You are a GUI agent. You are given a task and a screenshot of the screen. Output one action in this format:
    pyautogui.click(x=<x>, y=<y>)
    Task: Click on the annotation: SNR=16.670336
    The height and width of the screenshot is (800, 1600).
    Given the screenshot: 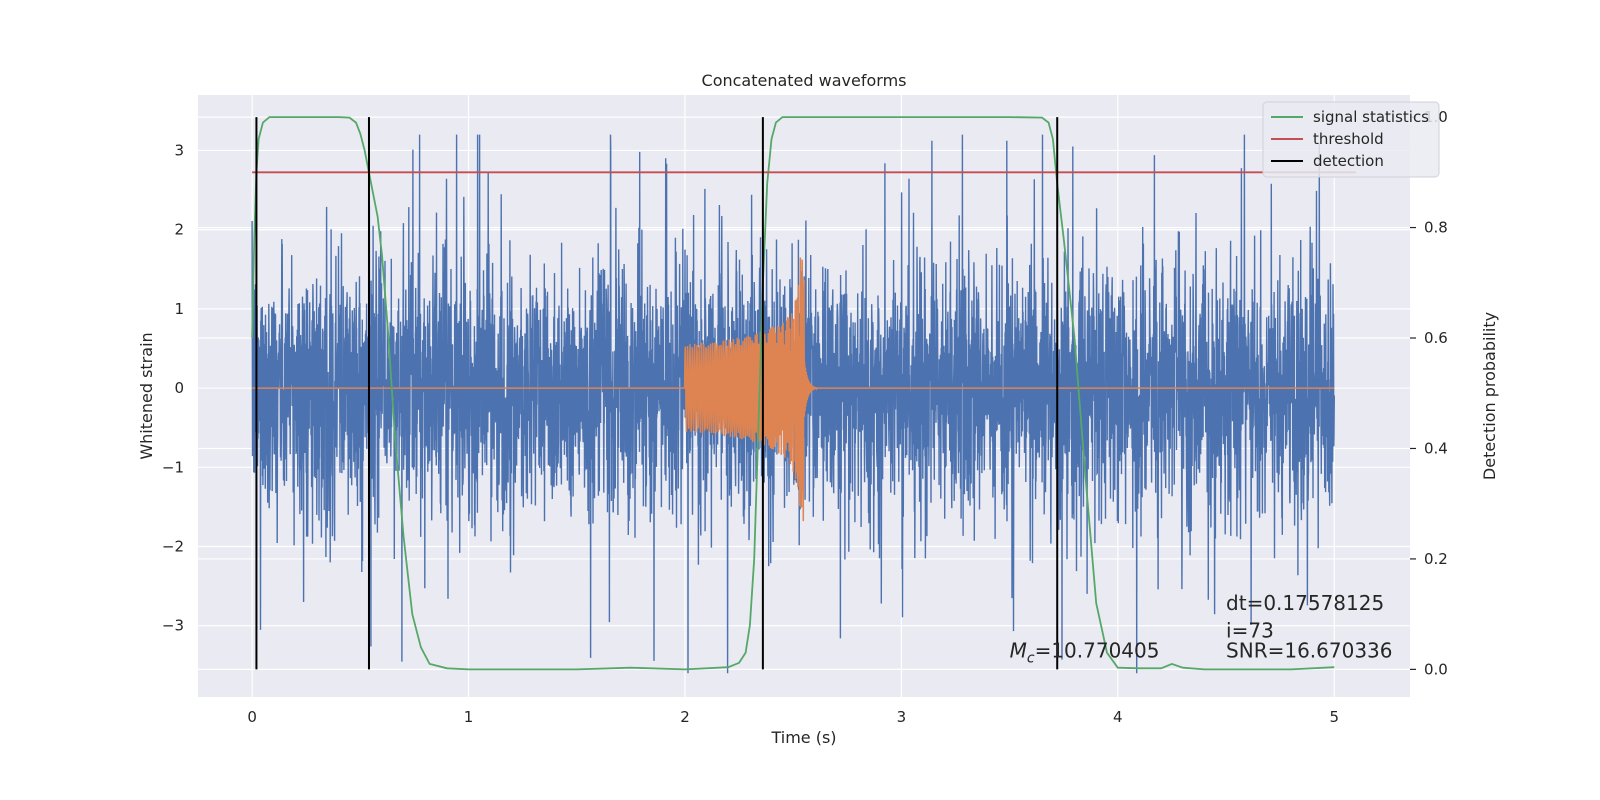 What is the action you would take?
    pyautogui.click(x=1309, y=650)
    